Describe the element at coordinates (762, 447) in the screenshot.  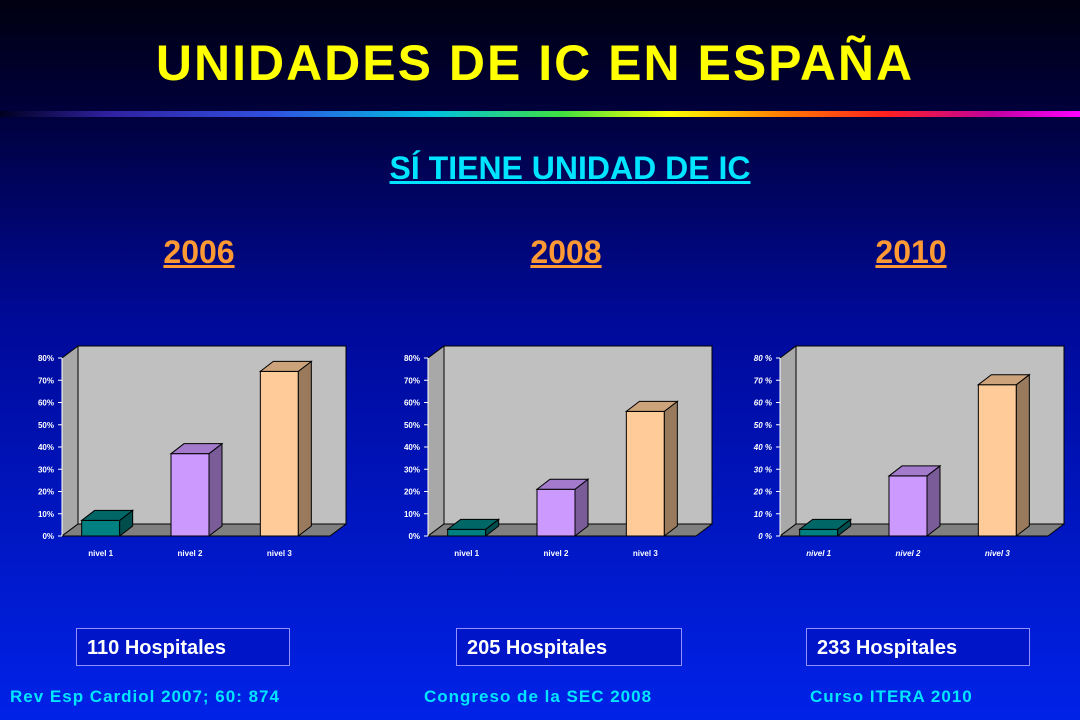
I see `y-tick-label: 40 %` at that location.